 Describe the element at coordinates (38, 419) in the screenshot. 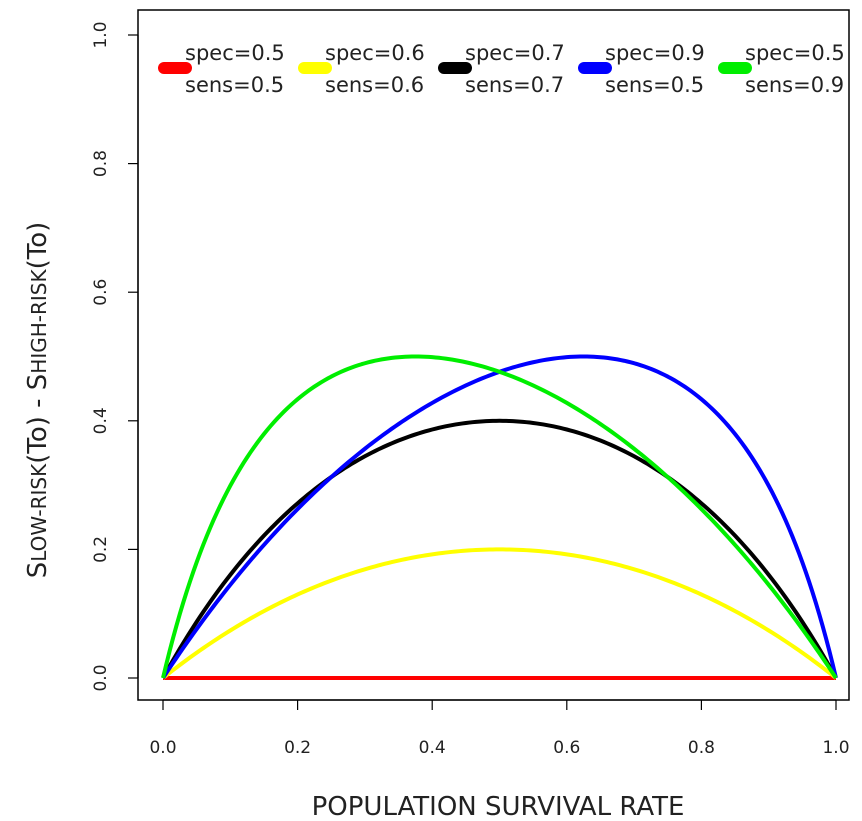

I see `y-axis-title-mid: (To) - S` at that location.